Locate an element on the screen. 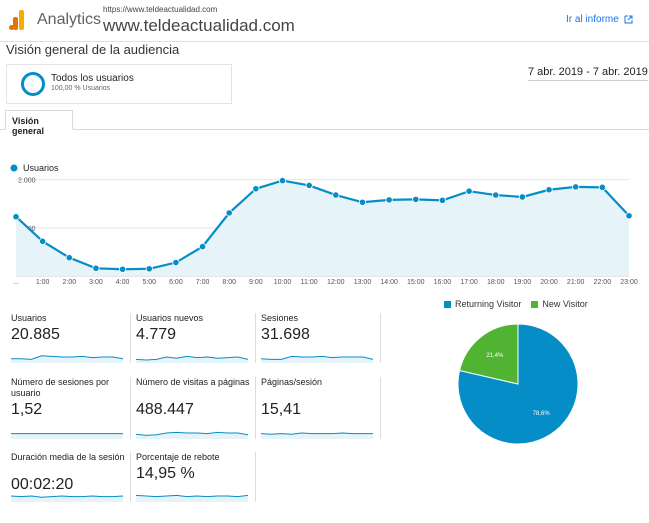 The image size is (649, 523). metric-card: Sesiones 31.698 is located at coordinates (321, 338).